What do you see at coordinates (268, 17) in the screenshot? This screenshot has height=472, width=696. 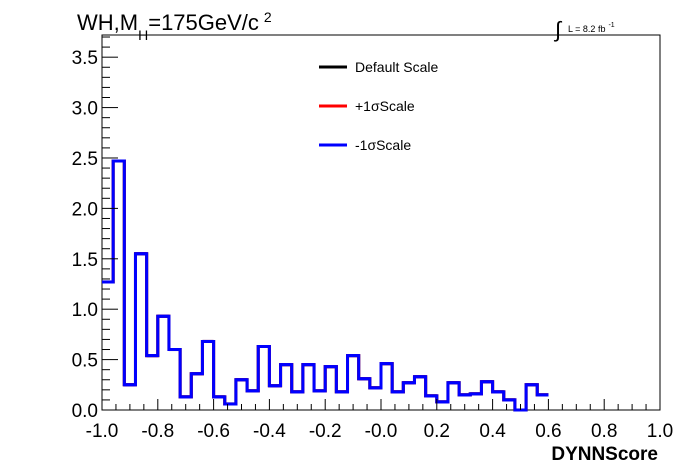 I see `title-superscript: 2` at bounding box center [268, 17].